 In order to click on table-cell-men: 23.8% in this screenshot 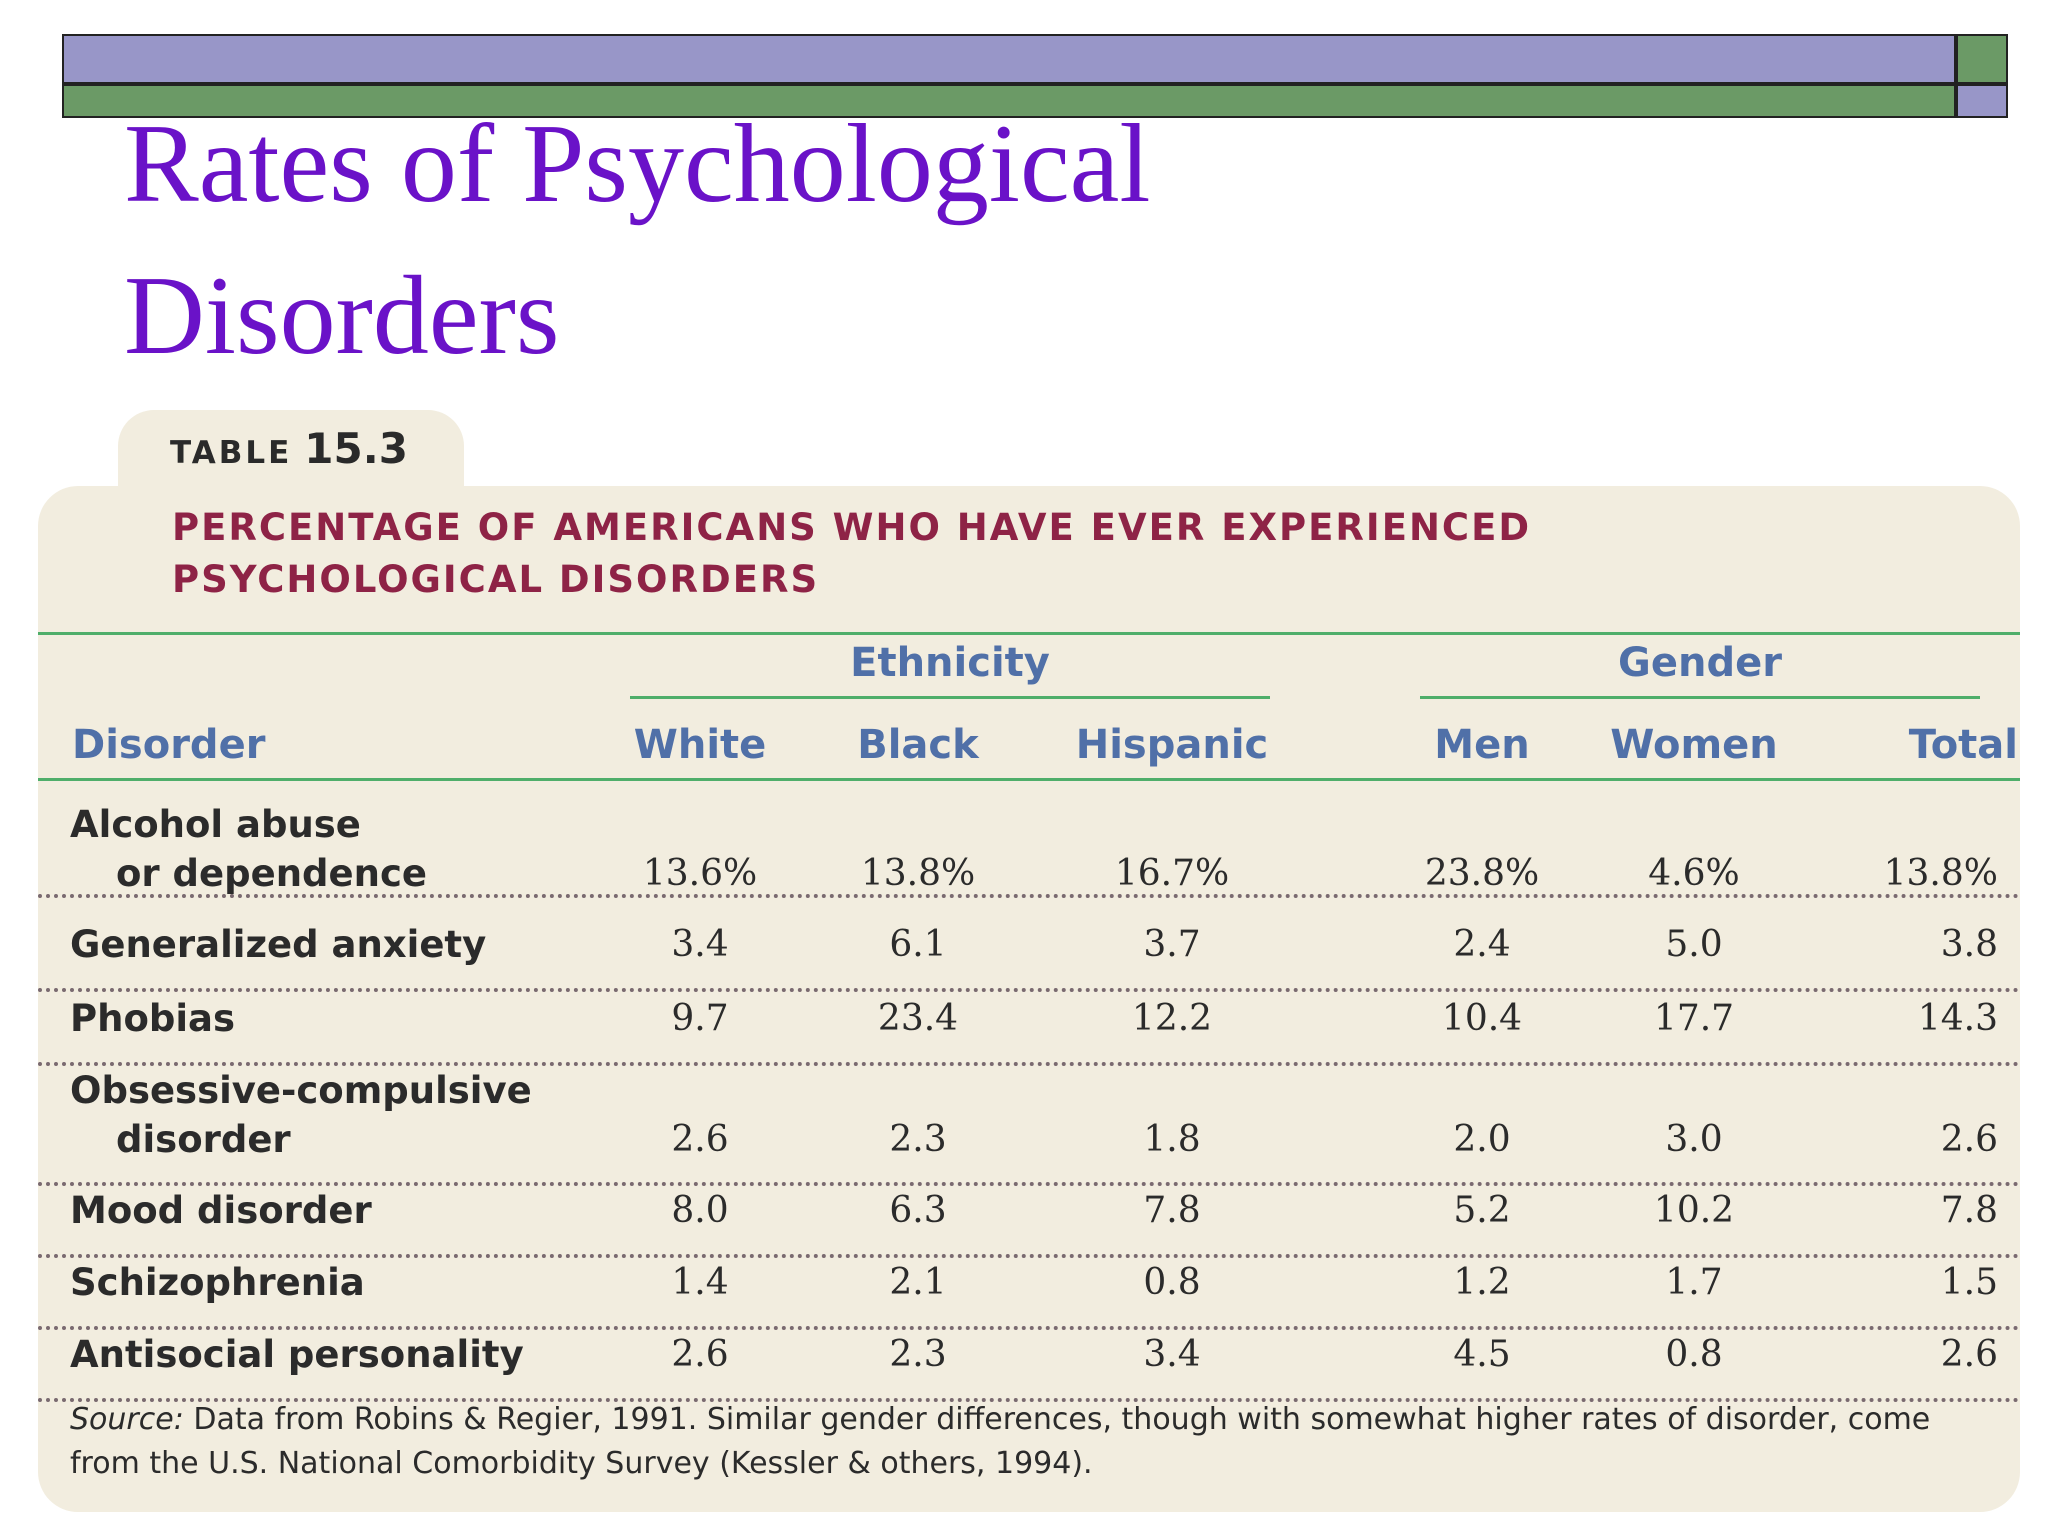, I will do `click(1482, 873)`.